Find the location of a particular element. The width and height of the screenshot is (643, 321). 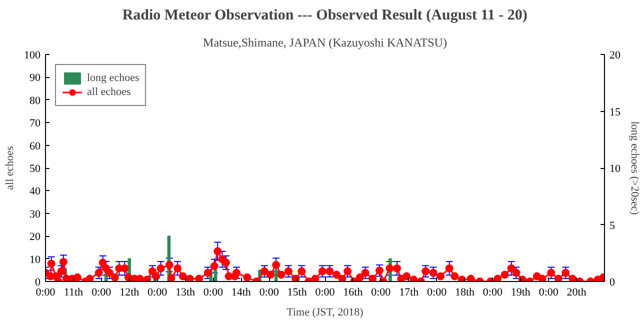

y-tick-label: 10 is located at coordinates (35, 260).